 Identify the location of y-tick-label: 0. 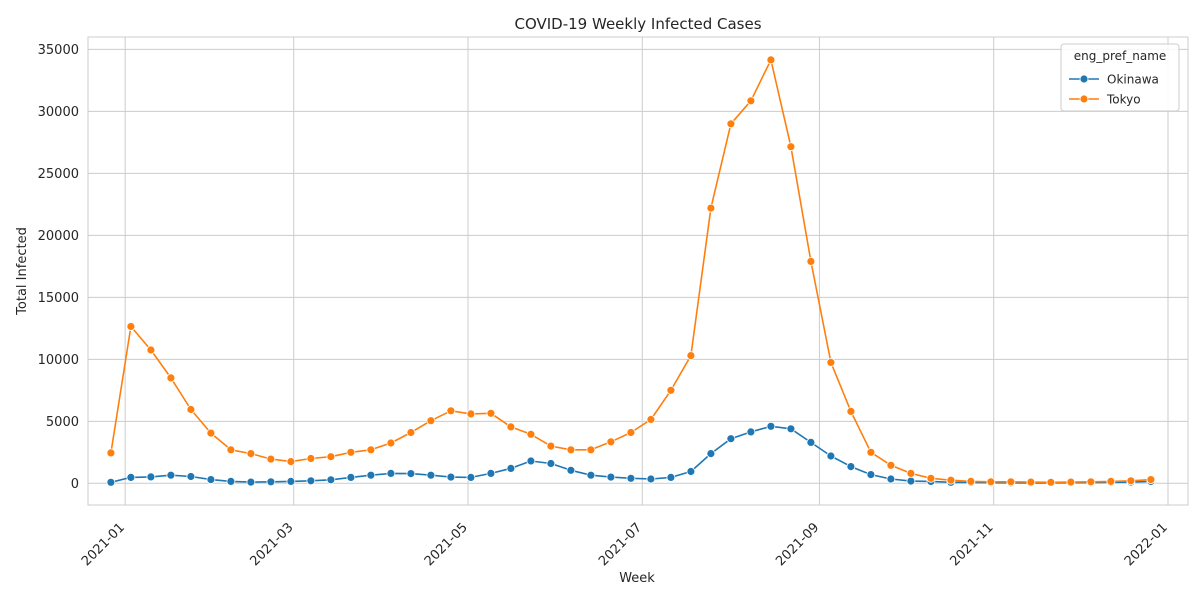
(75, 484).